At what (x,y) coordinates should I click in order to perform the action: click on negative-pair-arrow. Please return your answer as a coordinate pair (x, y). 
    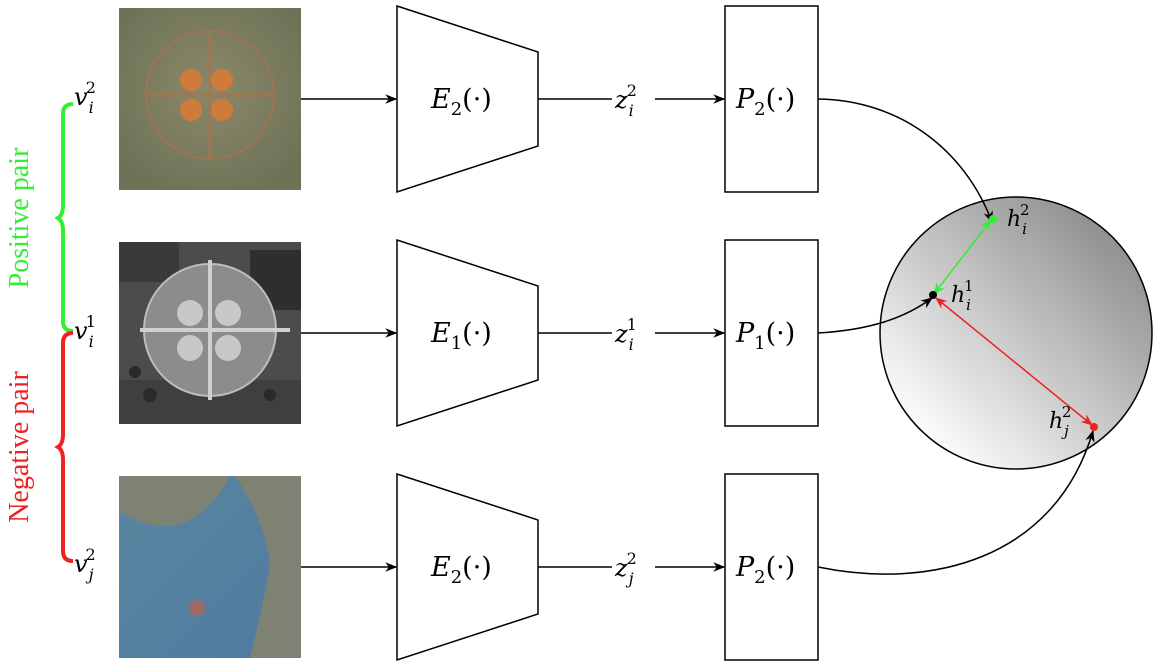
    Looking at the image, I should click on (1014, 361).